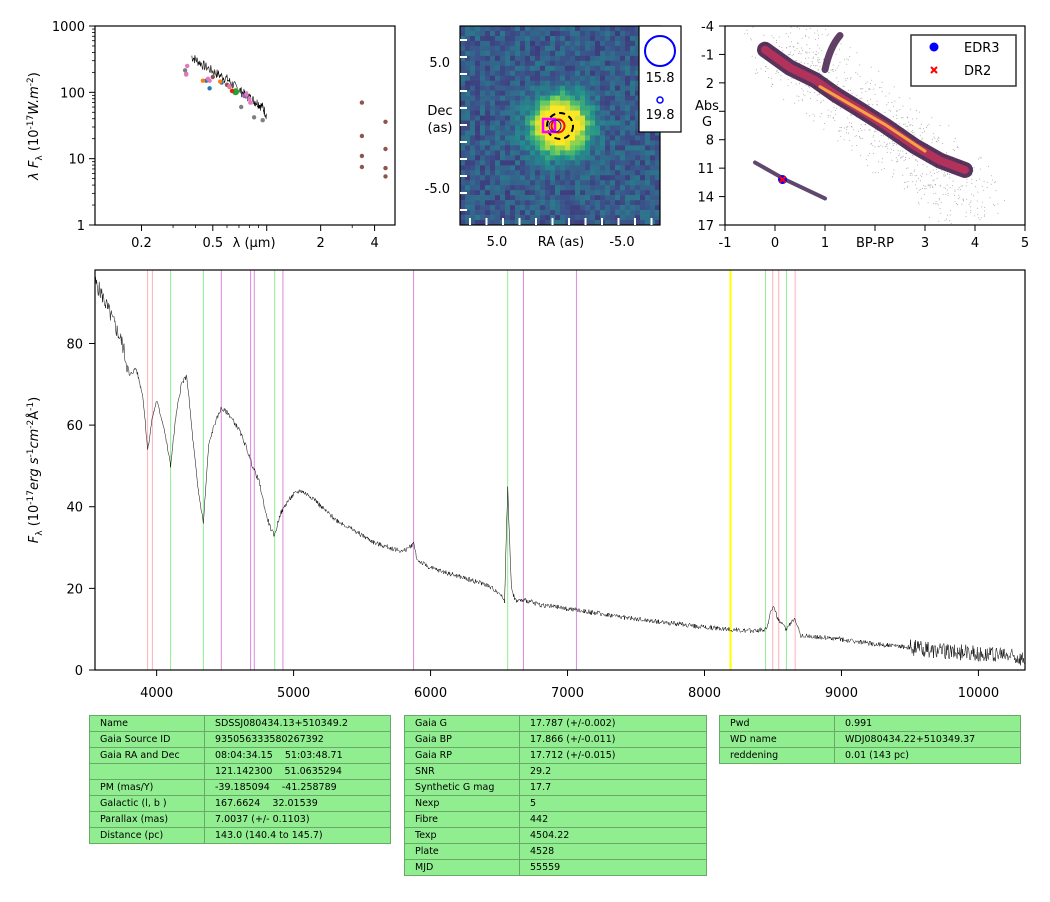 The height and width of the screenshot is (902, 1050). Describe the element at coordinates (74, 589) in the screenshot. I see `spectrum-yticklabel: 20` at that location.